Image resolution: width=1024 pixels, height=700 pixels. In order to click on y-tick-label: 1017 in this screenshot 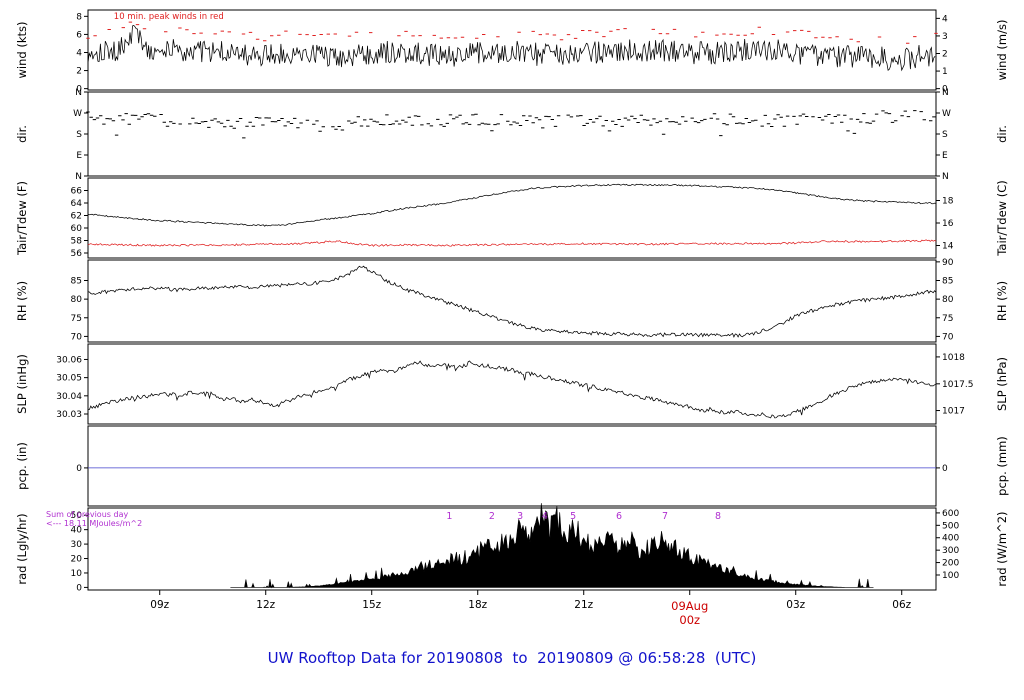, I will do `click(953, 412)`.